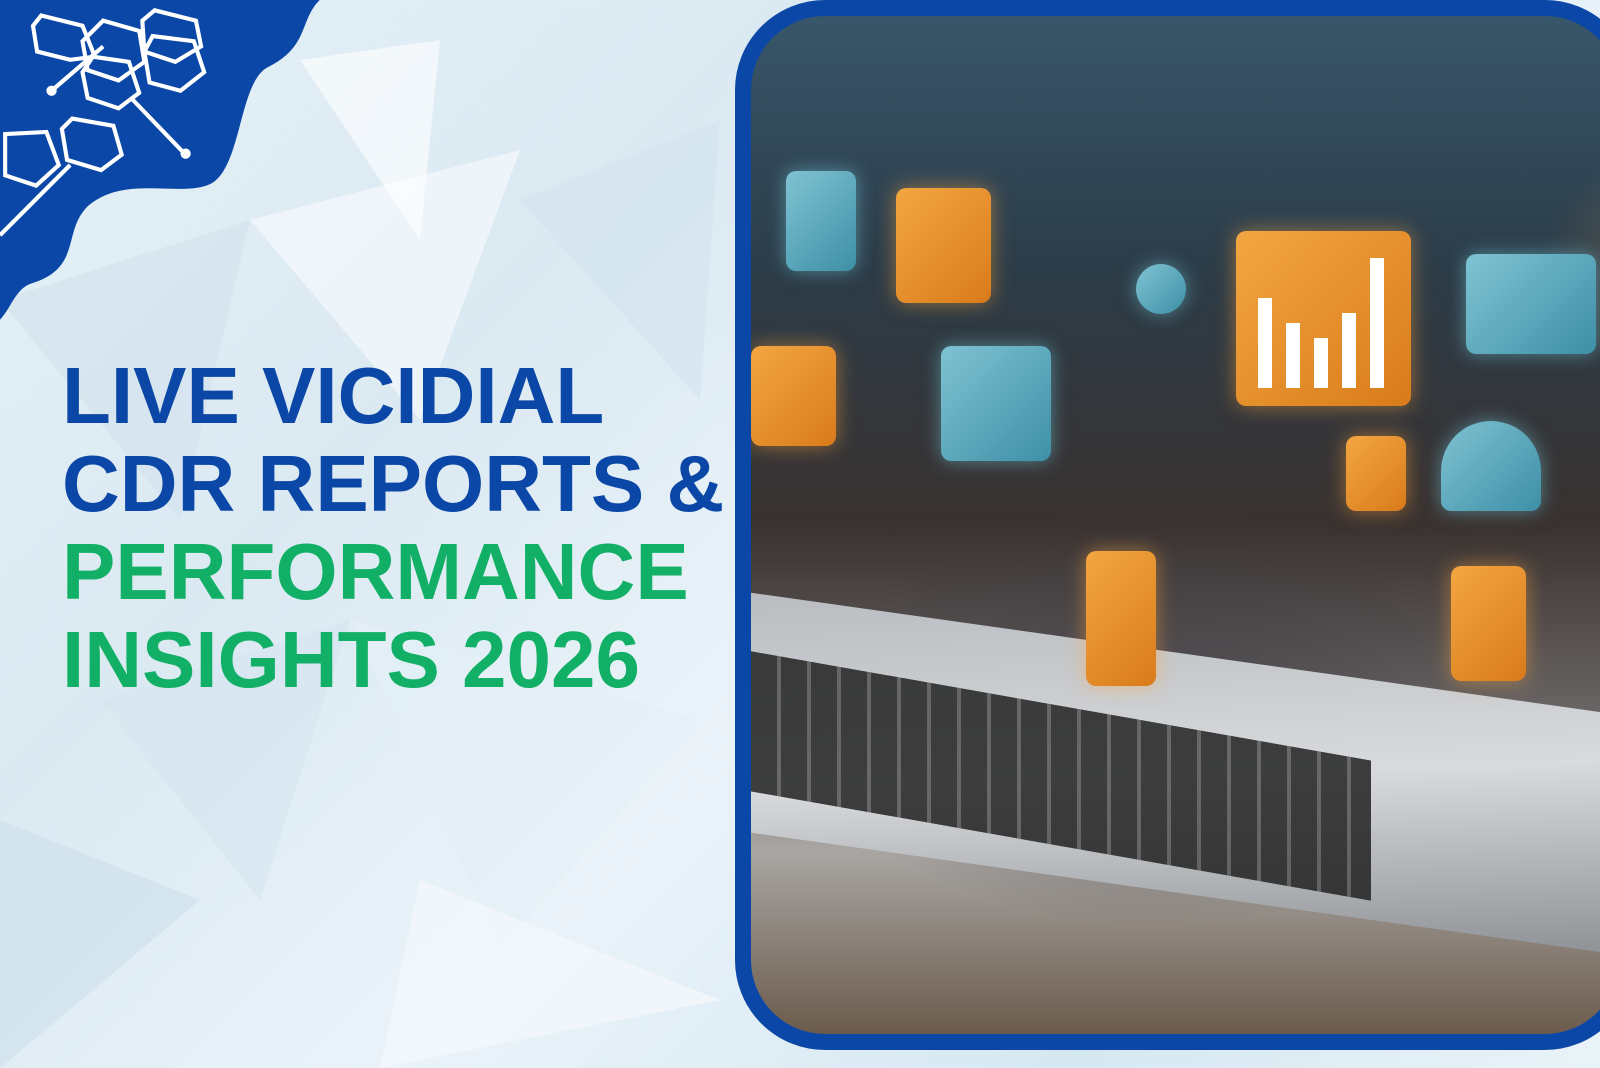  Describe the element at coordinates (1161, 289) in the screenshot. I see `gear-icon` at that location.